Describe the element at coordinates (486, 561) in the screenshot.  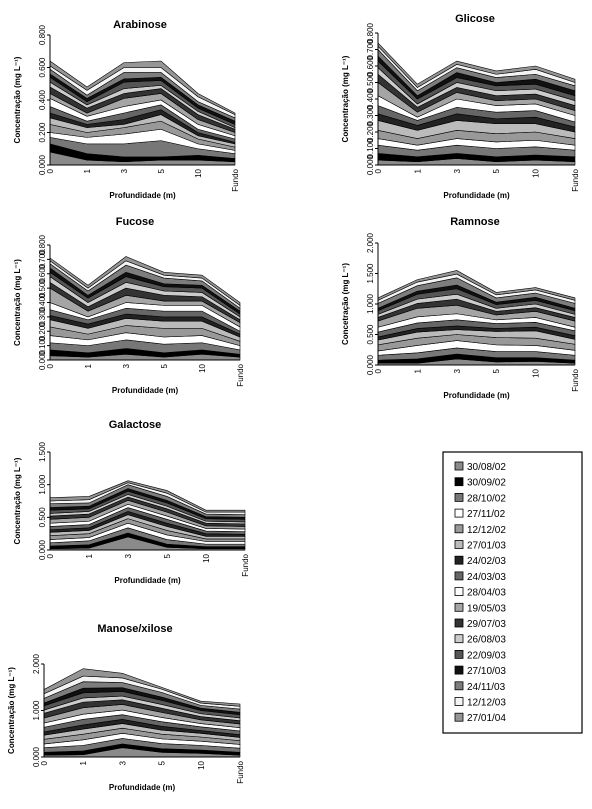
I see `legend-label: 24/02/03` at that location.